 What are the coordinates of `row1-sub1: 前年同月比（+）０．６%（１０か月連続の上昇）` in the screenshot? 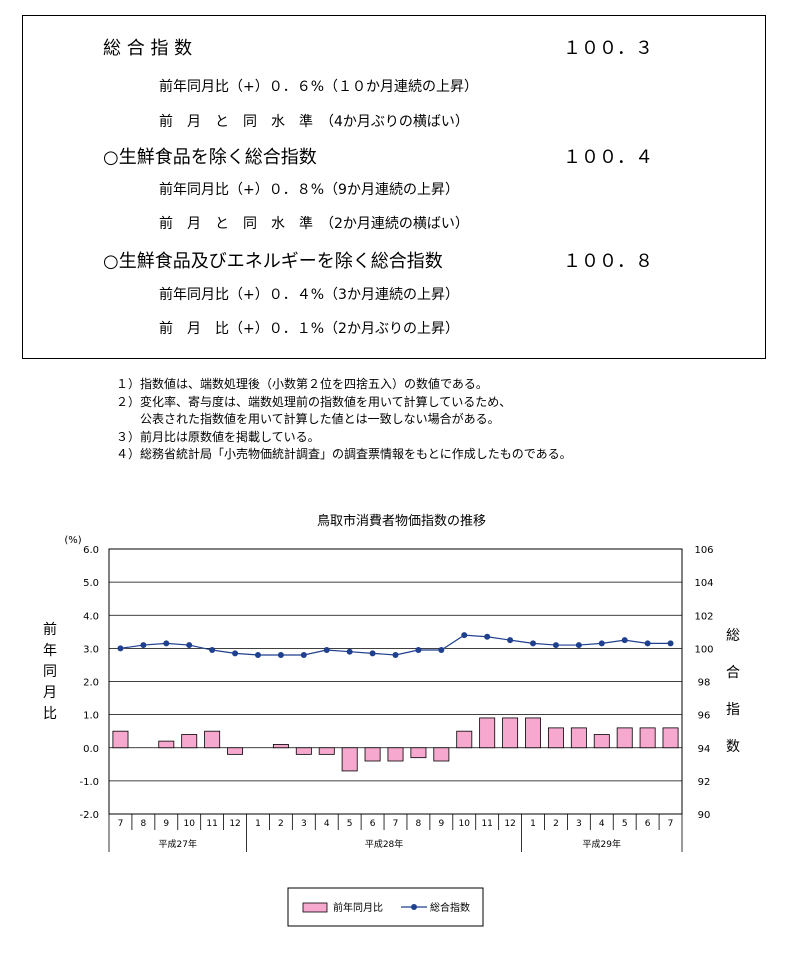 It's located at (319, 87).